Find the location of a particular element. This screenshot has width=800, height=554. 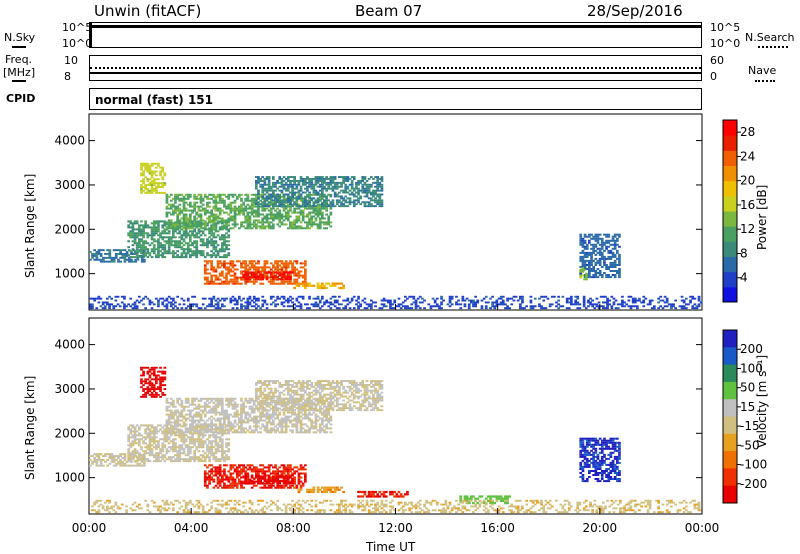

ytick-label-velocity-2: 3000 is located at coordinates (69, 389).